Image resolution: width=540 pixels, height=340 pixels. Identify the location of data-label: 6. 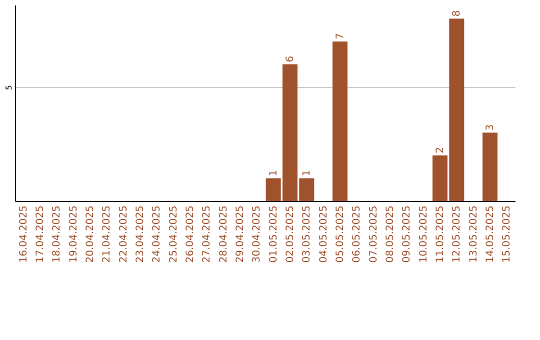
(290, 59).